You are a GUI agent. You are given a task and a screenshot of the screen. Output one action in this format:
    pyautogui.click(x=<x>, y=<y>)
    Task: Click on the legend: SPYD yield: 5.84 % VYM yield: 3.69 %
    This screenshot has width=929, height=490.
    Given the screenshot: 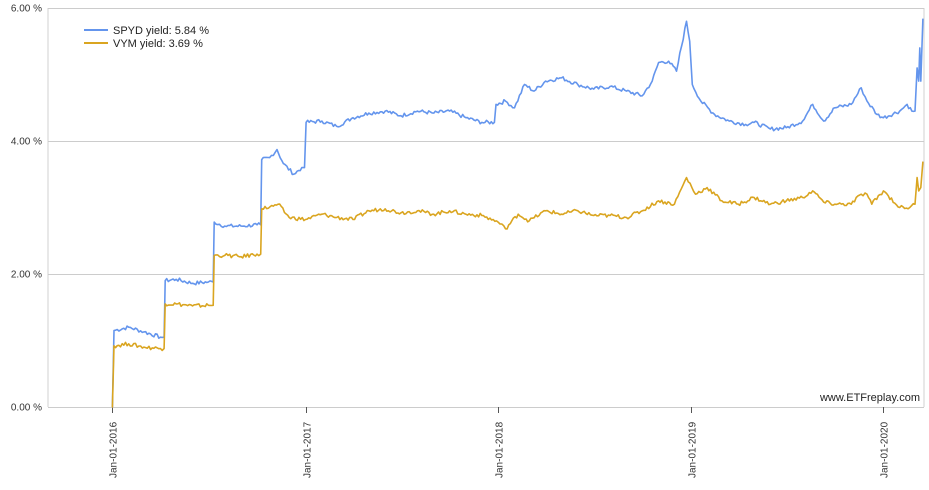 What is the action you would take?
    pyautogui.click(x=146, y=37)
    